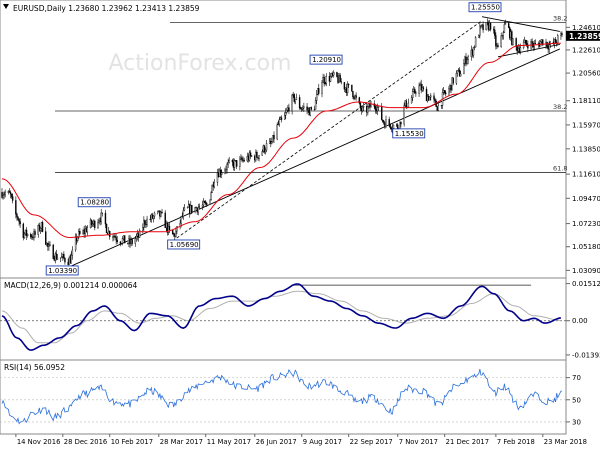 The width and height of the screenshot is (600, 450). Describe the element at coordinates (85, 442) in the screenshot. I see `x-tick-label: 28 Dec 2016` at that location.